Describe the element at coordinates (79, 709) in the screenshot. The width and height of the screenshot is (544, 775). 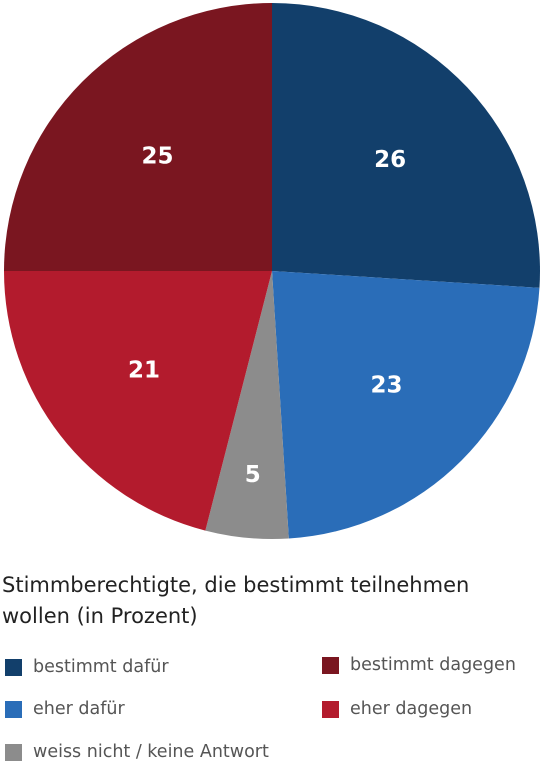
I see `legend-label: eher dafür` at that location.